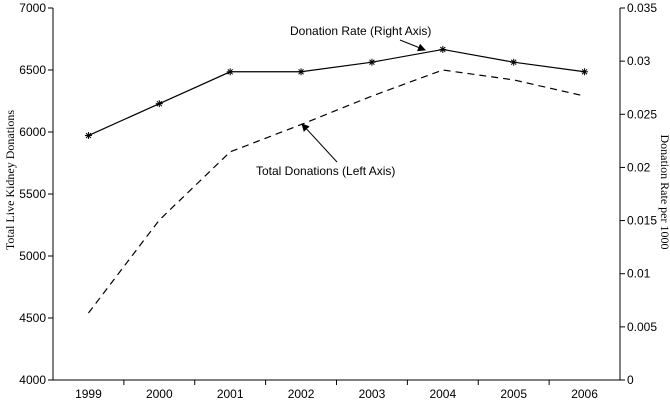 This screenshot has height=403, width=670. Describe the element at coordinates (32, 8) in the screenshot. I see `left-tick-label: 7000` at that location.